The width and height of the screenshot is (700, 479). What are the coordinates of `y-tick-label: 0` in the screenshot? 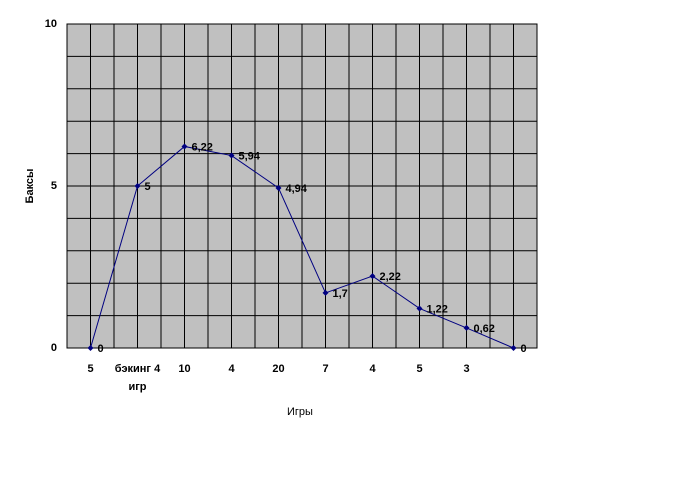 It's located at (54, 348).